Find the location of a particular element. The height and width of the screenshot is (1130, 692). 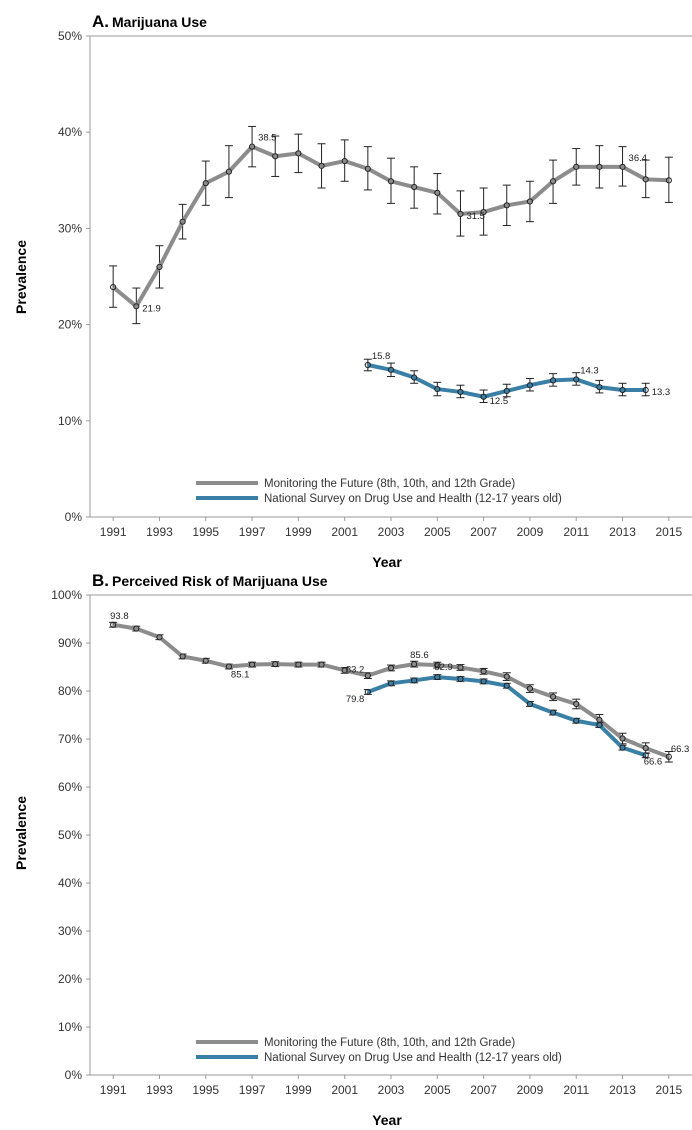

panel-a-data-label: 31.5 is located at coordinates (475, 216).